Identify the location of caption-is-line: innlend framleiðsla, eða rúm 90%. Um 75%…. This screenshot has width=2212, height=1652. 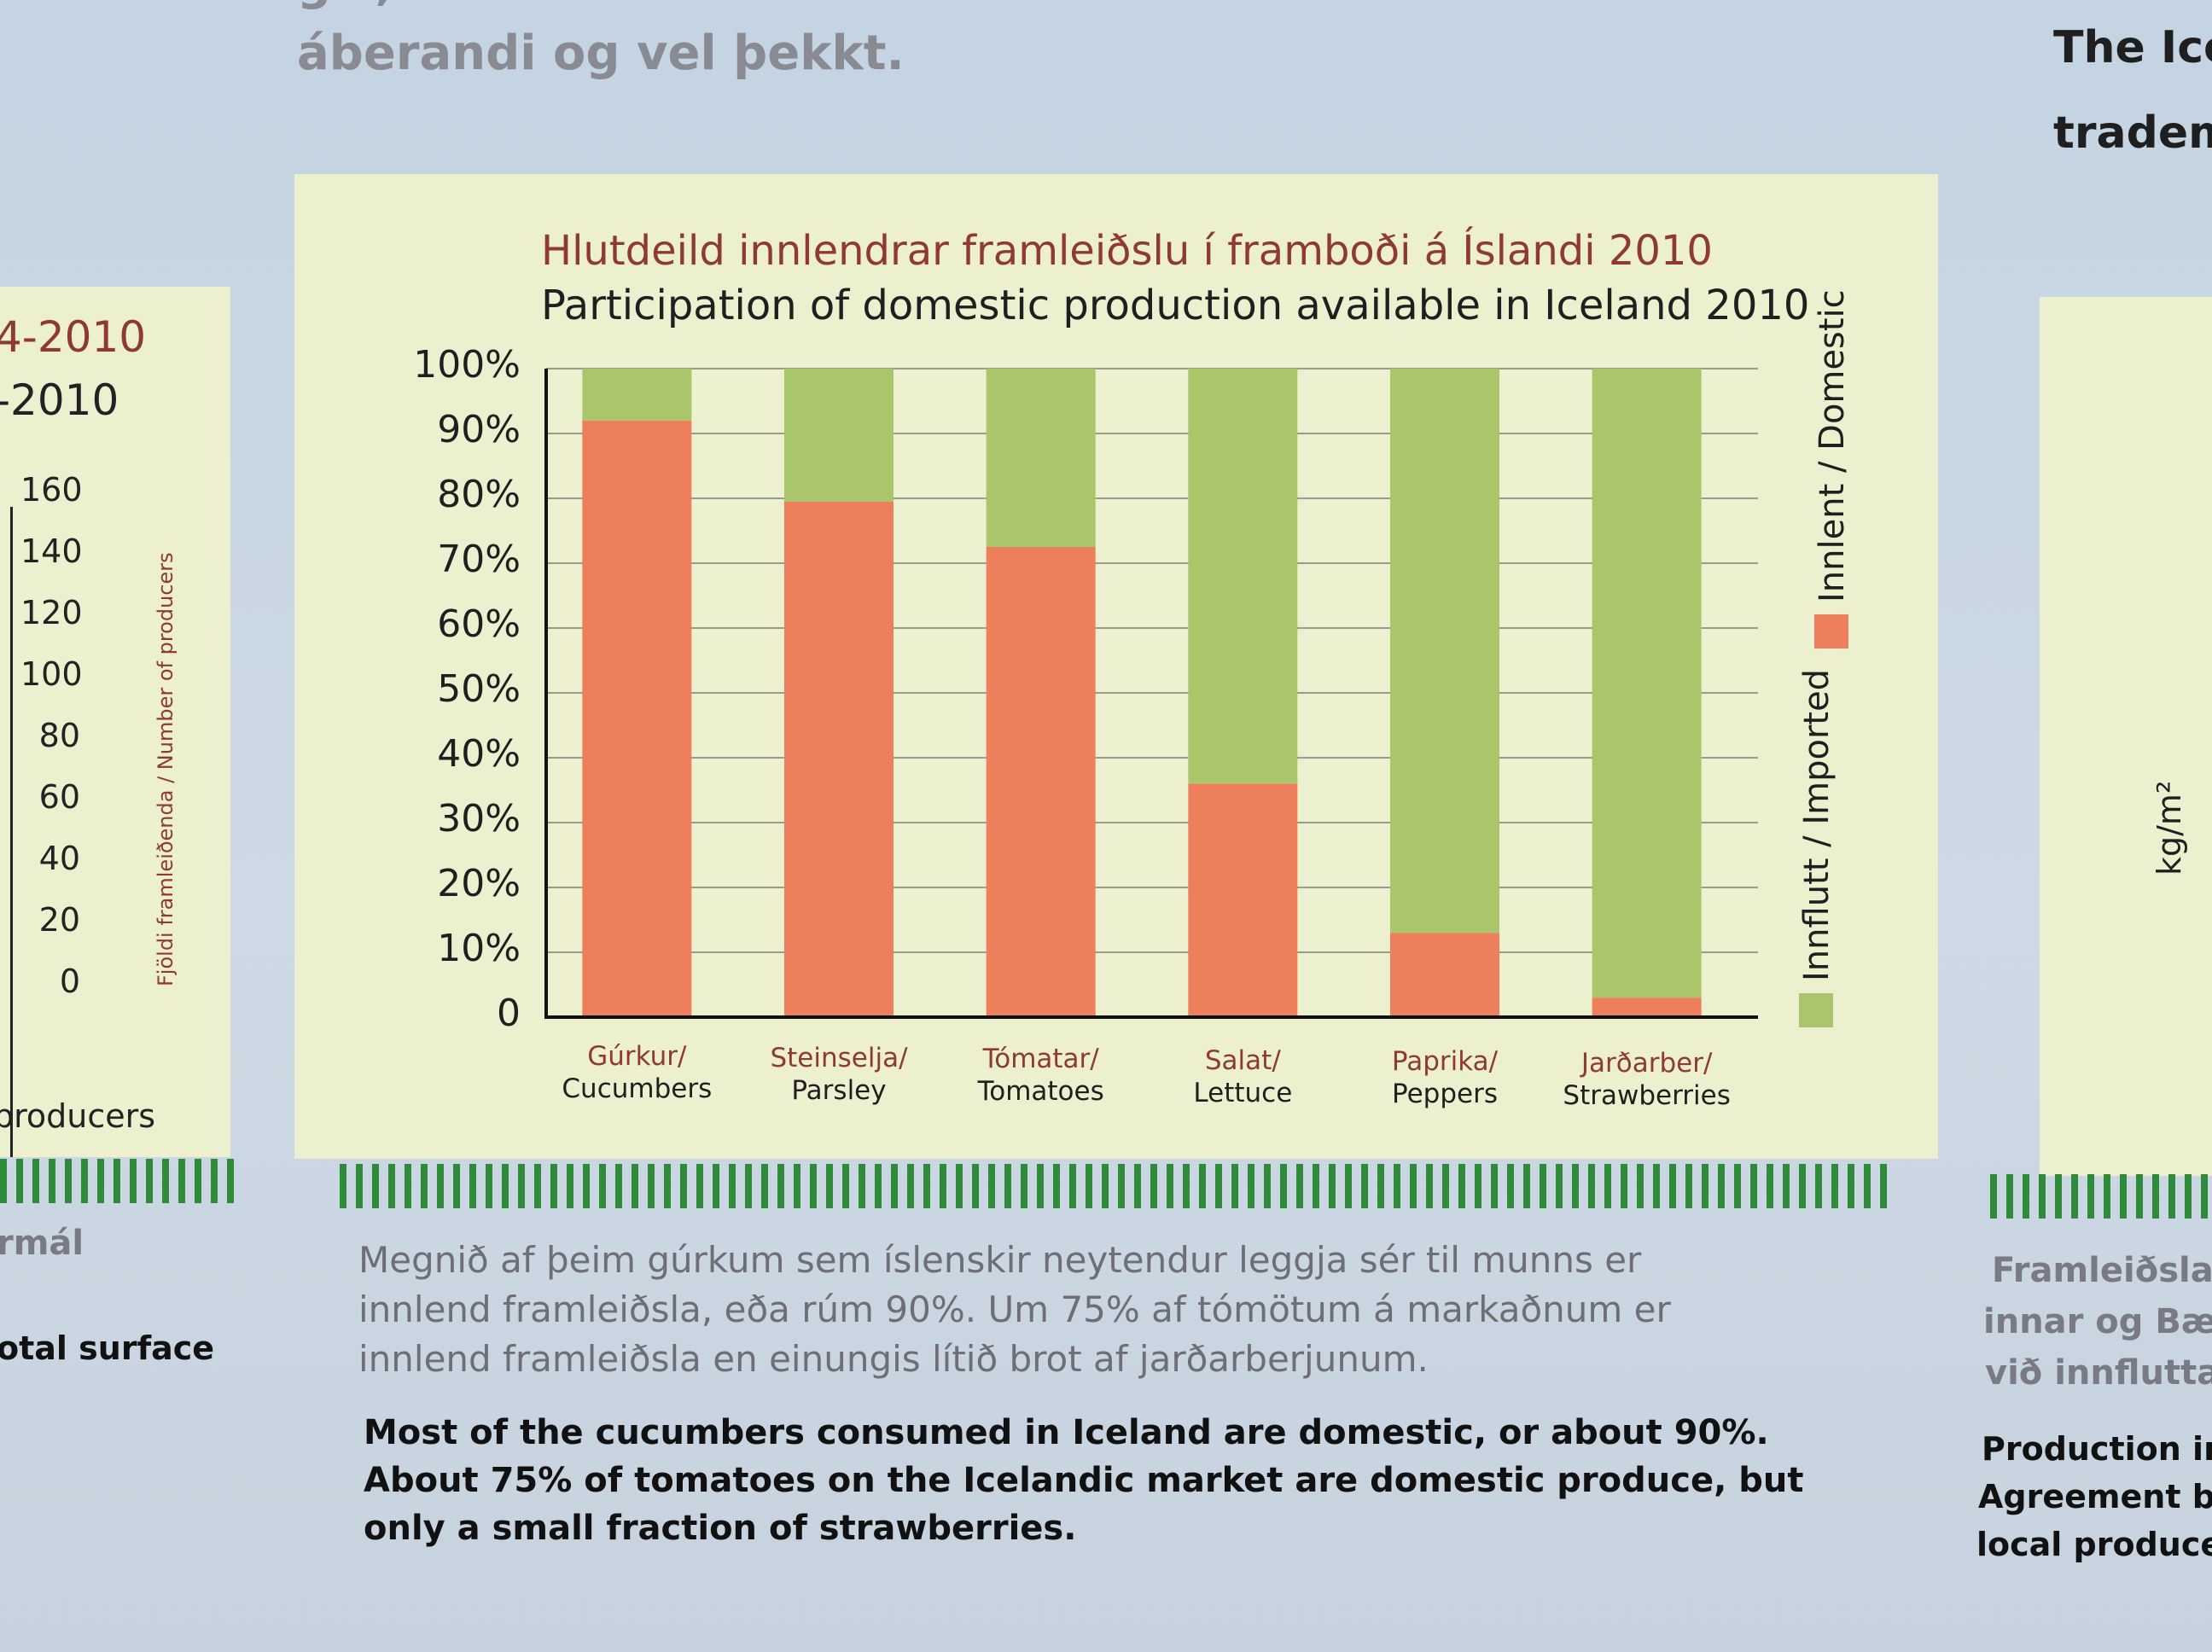
(1014, 1309).